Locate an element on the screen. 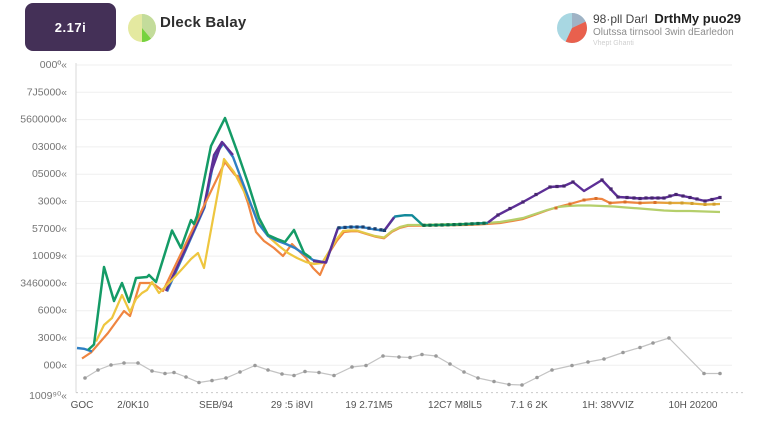 This screenshot has width=760, height=426. svg-text: 000« is located at coordinates (56, 365).